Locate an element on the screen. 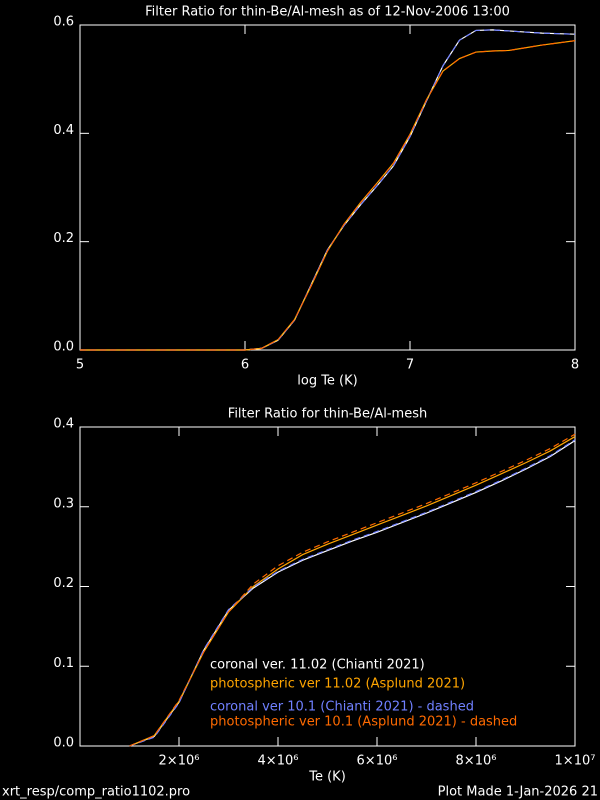  x-tick-label: 7 is located at coordinates (410, 365).